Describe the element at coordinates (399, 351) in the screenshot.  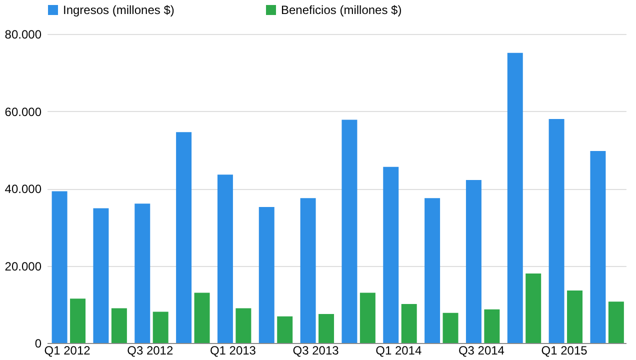
I see `x-tick-label: Q1 2014` at that location.